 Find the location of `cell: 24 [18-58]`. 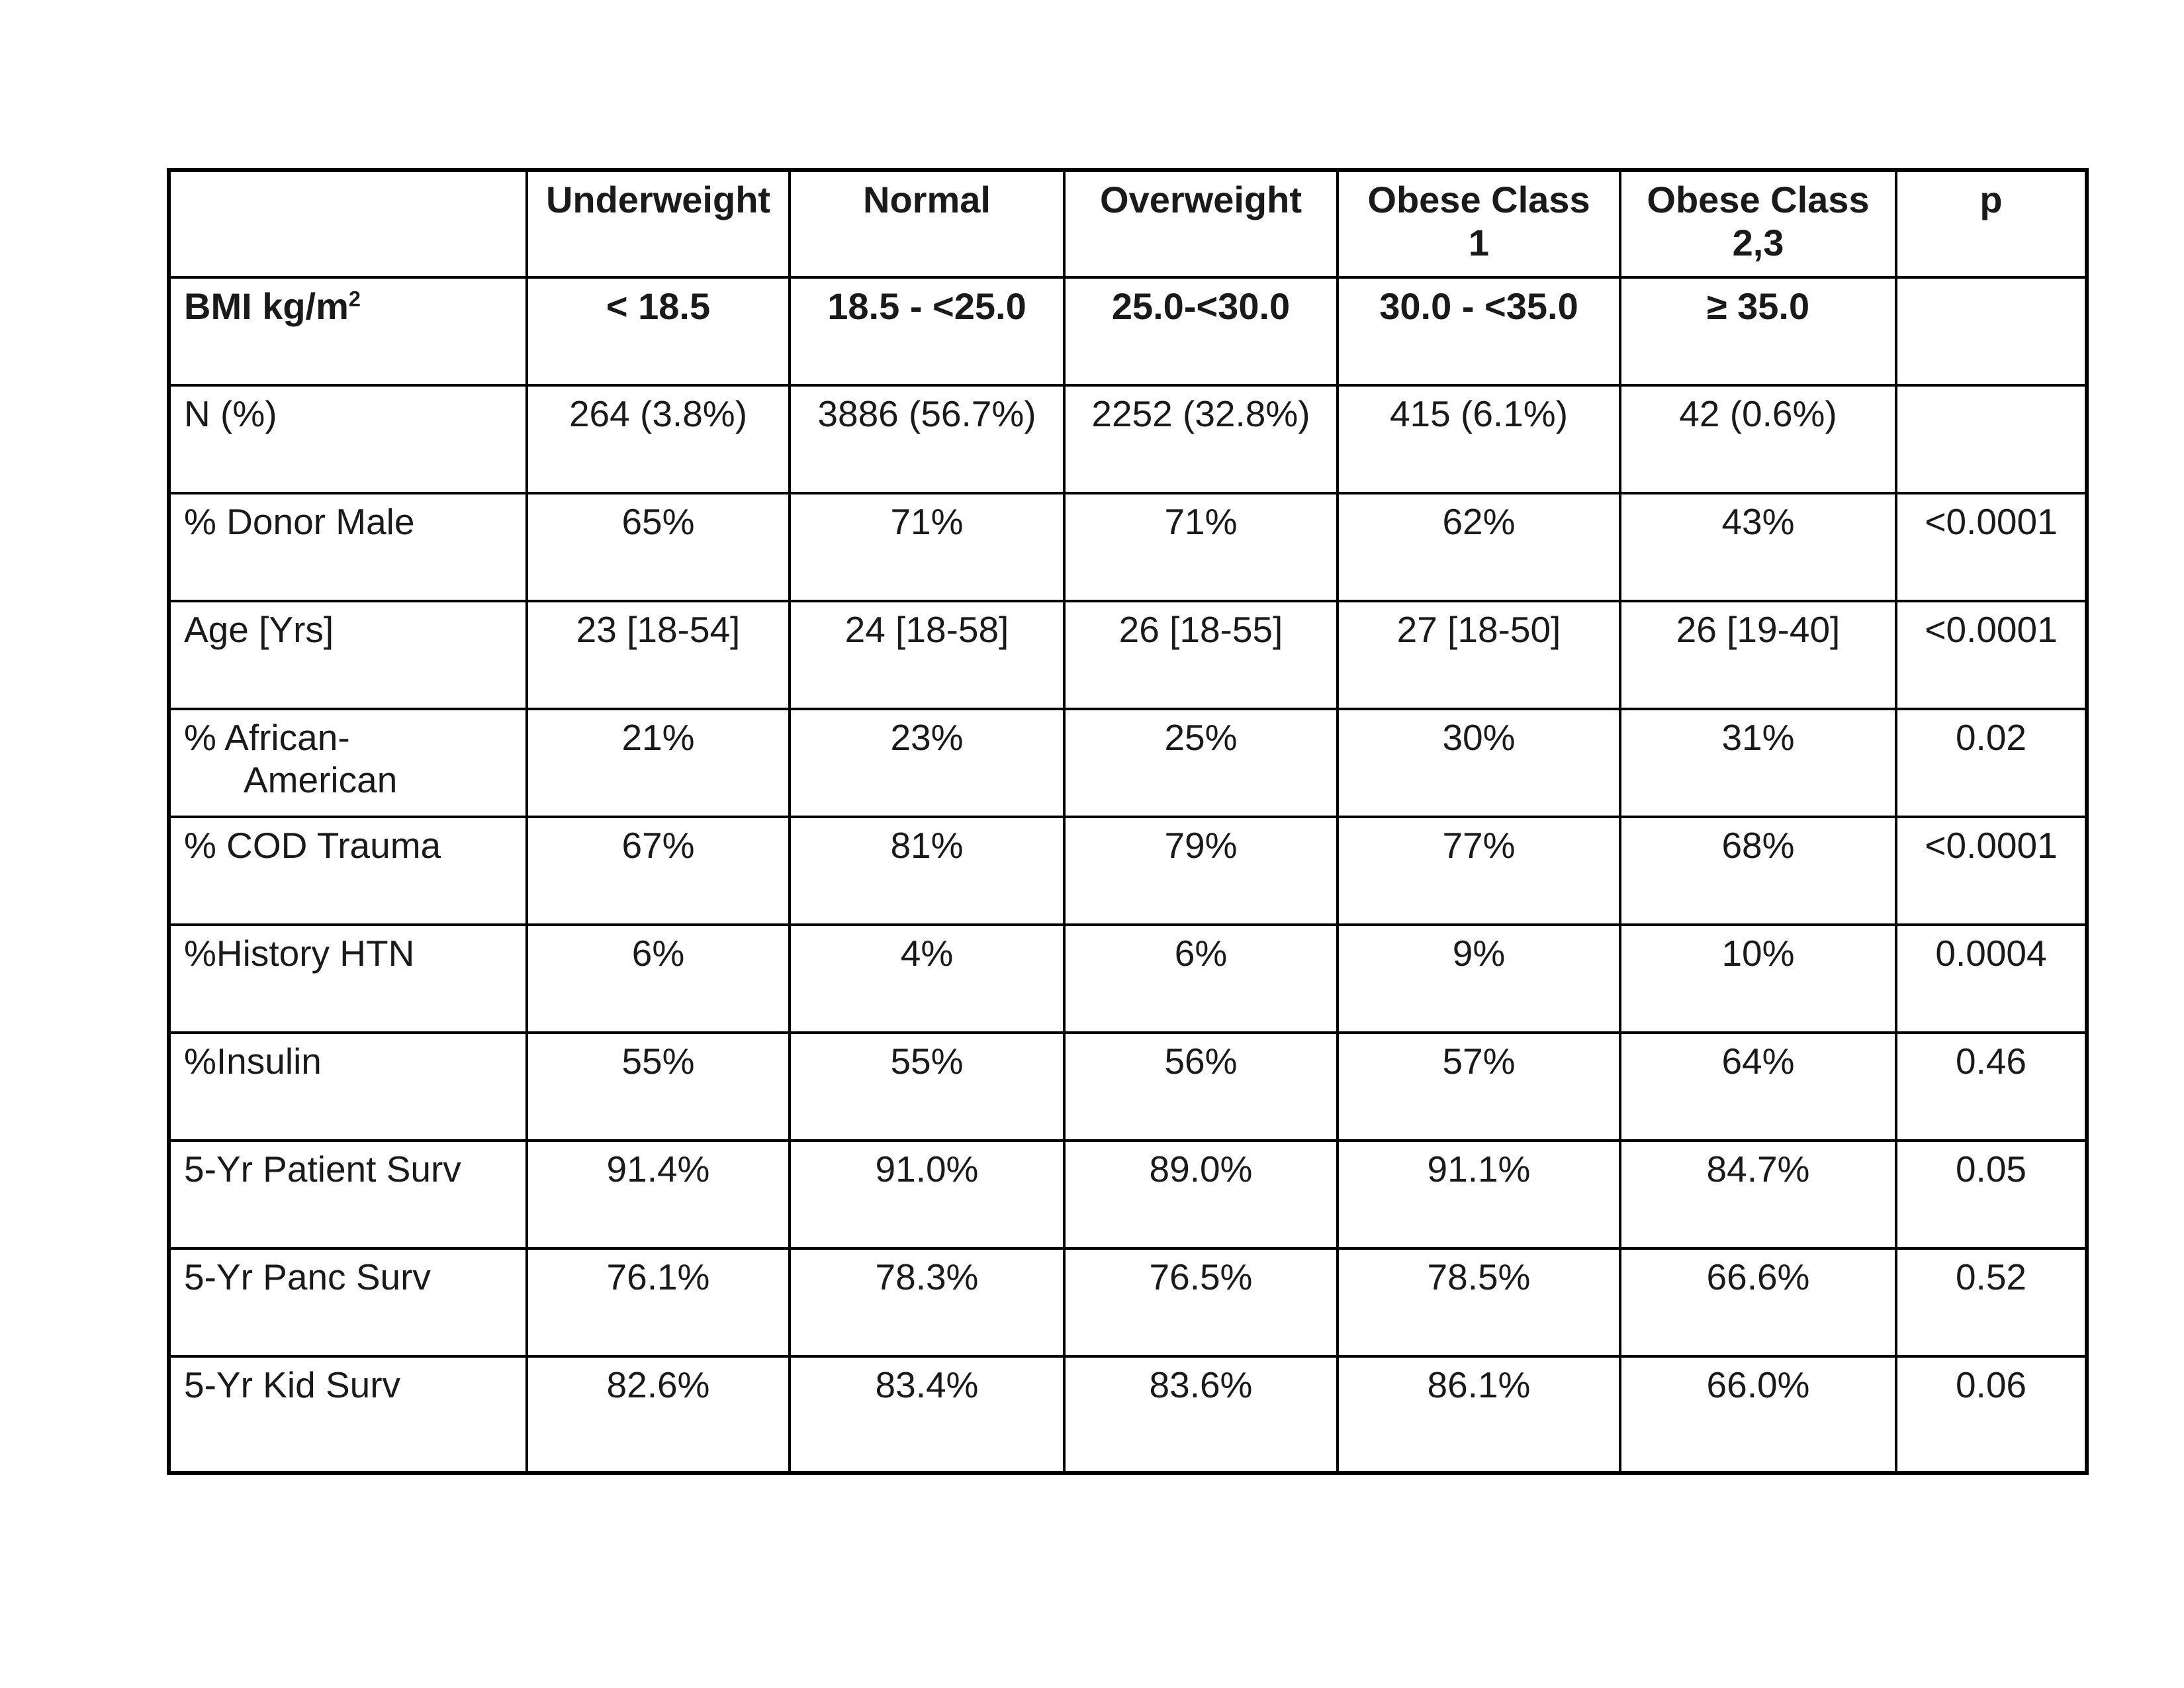

cell: 24 [18-58] is located at coordinates (927, 655).